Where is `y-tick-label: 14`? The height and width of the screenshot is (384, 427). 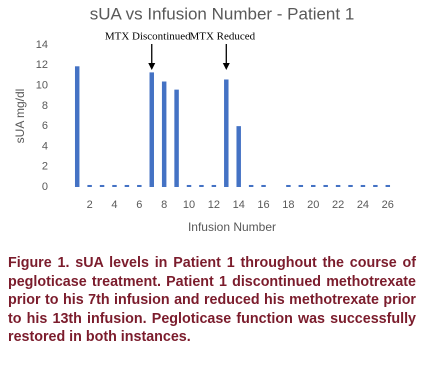 y-tick-label: 14 is located at coordinates (42, 45).